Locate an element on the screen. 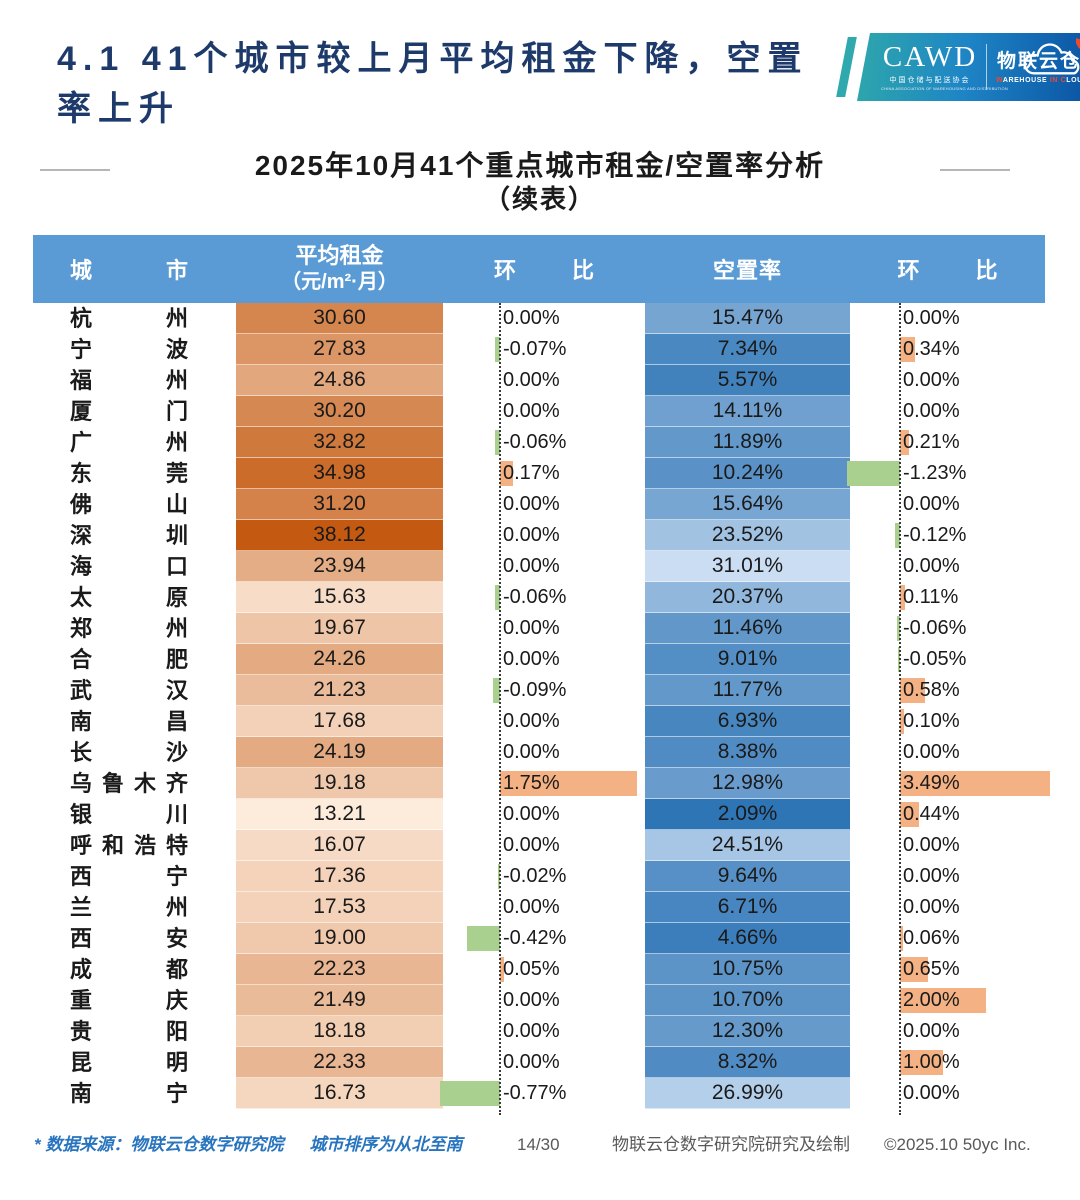 The width and height of the screenshot is (1080, 1200). table-row: 杭州 30.60 0.00% 15.47% 0.00% is located at coordinates (539, 318).